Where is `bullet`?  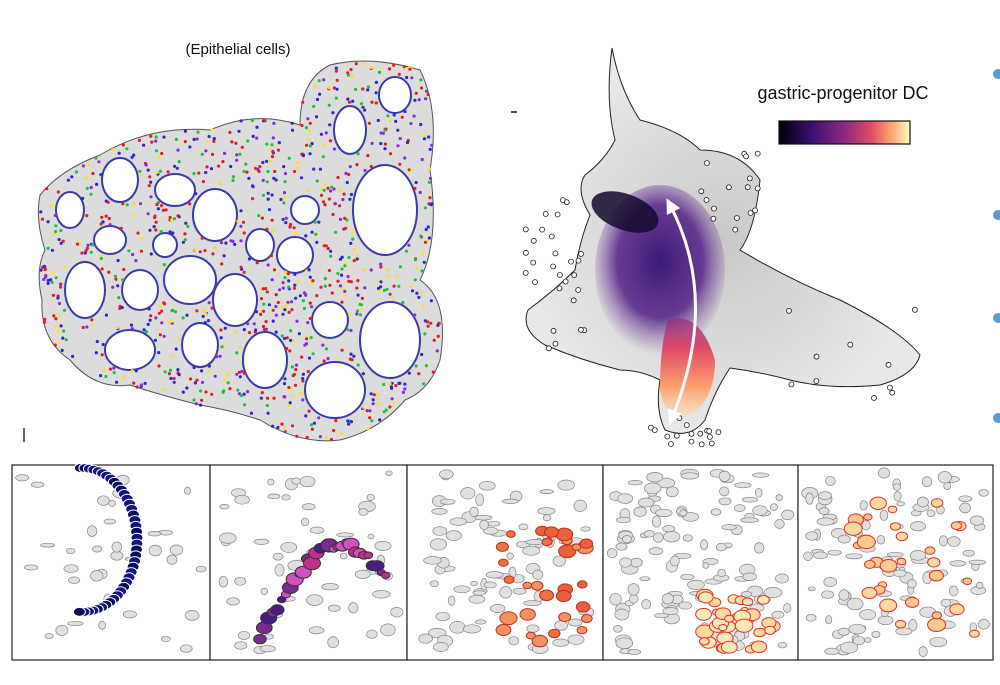 bullet is located at coordinates (996, 215).